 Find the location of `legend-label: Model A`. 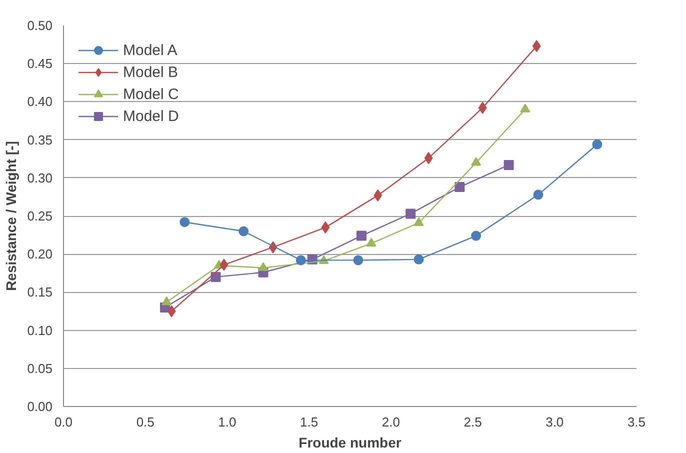

legend-label: Model A is located at coordinates (150, 50).